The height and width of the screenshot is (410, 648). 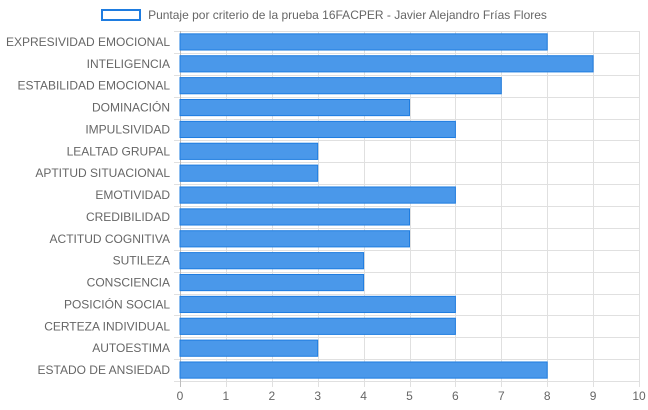 What do you see at coordinates (141, 261) in the screenshot?
I see `y-category-label: SUTILEZA` at bounding box center [141, 261].